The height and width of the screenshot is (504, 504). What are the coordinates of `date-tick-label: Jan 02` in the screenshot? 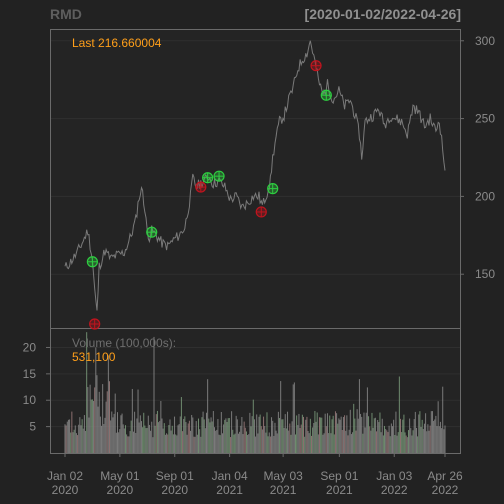 It's located at (65, 476).